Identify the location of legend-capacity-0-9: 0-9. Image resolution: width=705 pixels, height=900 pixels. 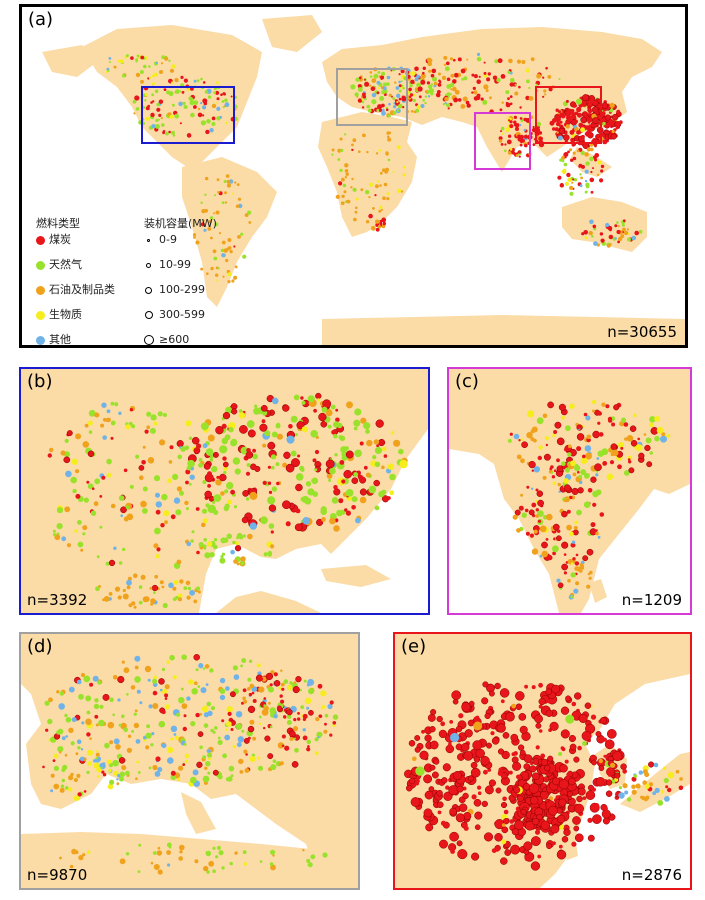
(160, 240).